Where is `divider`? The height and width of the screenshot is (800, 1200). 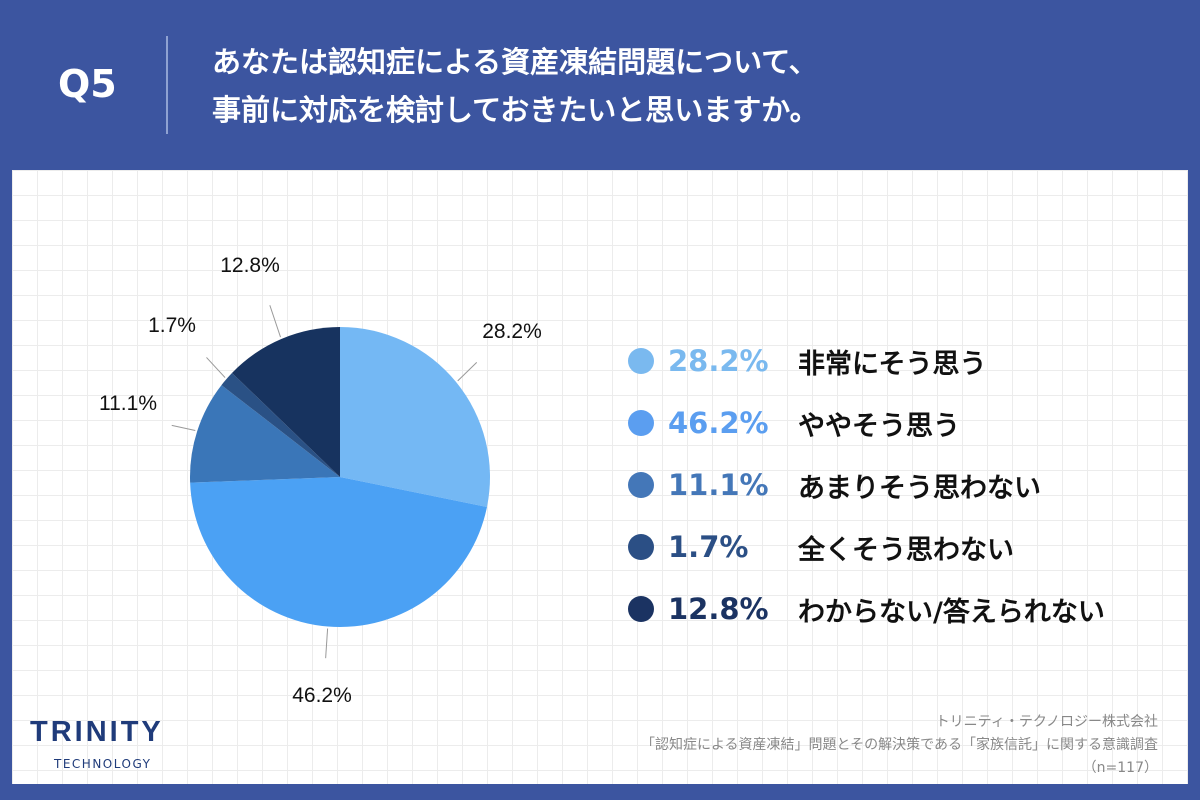 divider is located at coordinates (167, 85).